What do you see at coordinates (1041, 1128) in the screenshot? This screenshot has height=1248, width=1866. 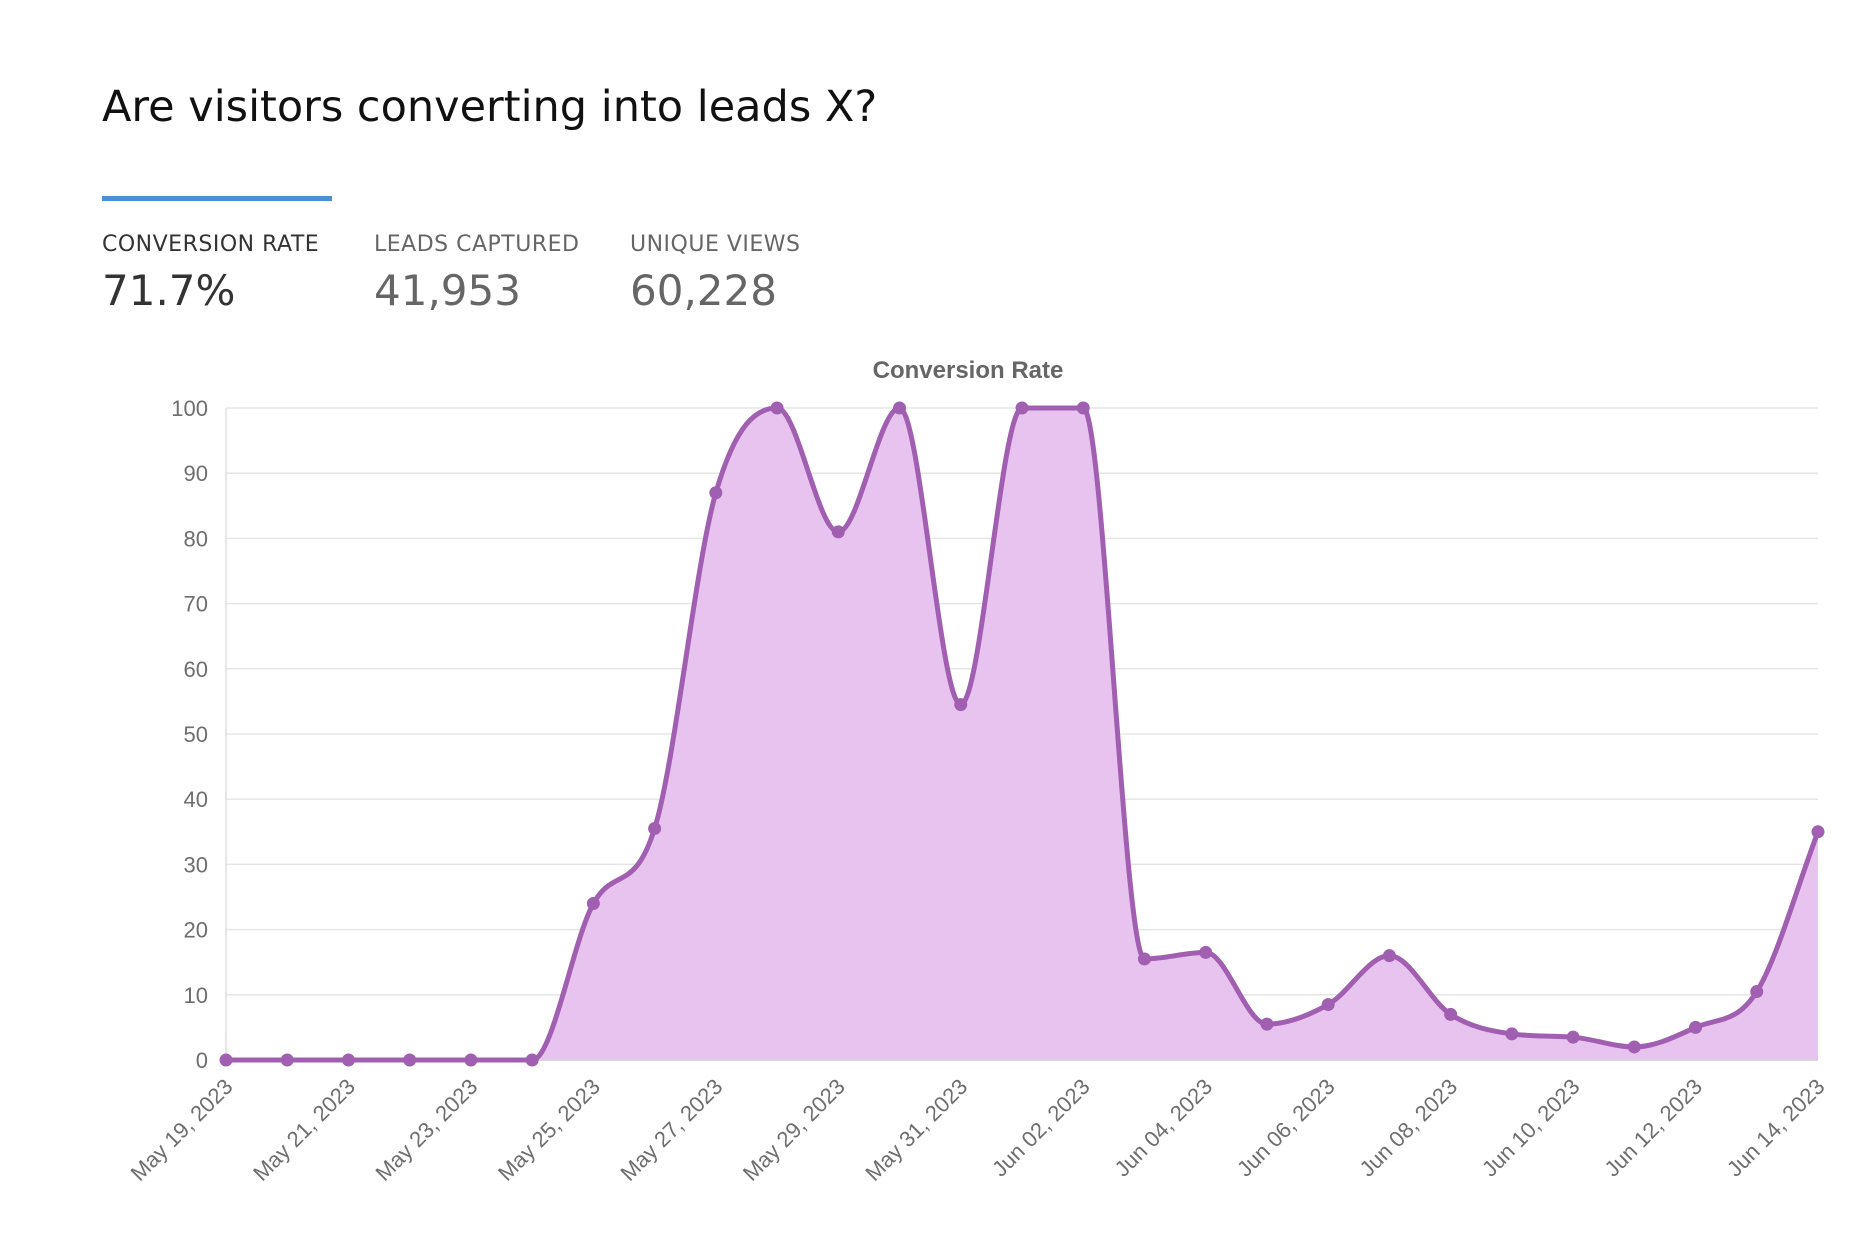 I see `x-tick-label: Jun 02, 2023` at bounding box center [1041, 1128].